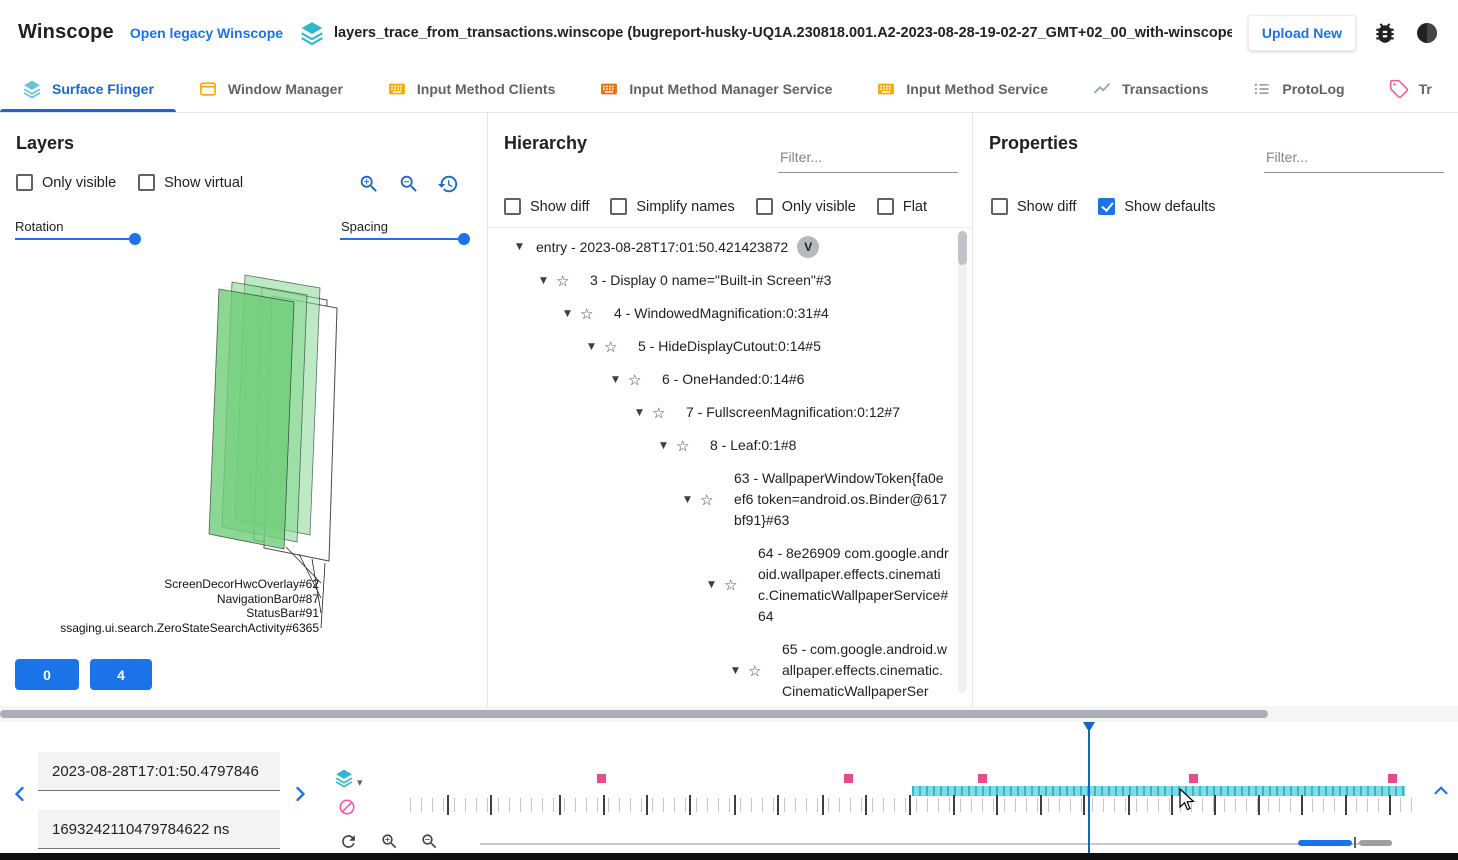 This screenshot has width=1458, height=860. Describe the element at coordinates (1354, 159) in the screenshot. I see `properties-filter-input` at that location.